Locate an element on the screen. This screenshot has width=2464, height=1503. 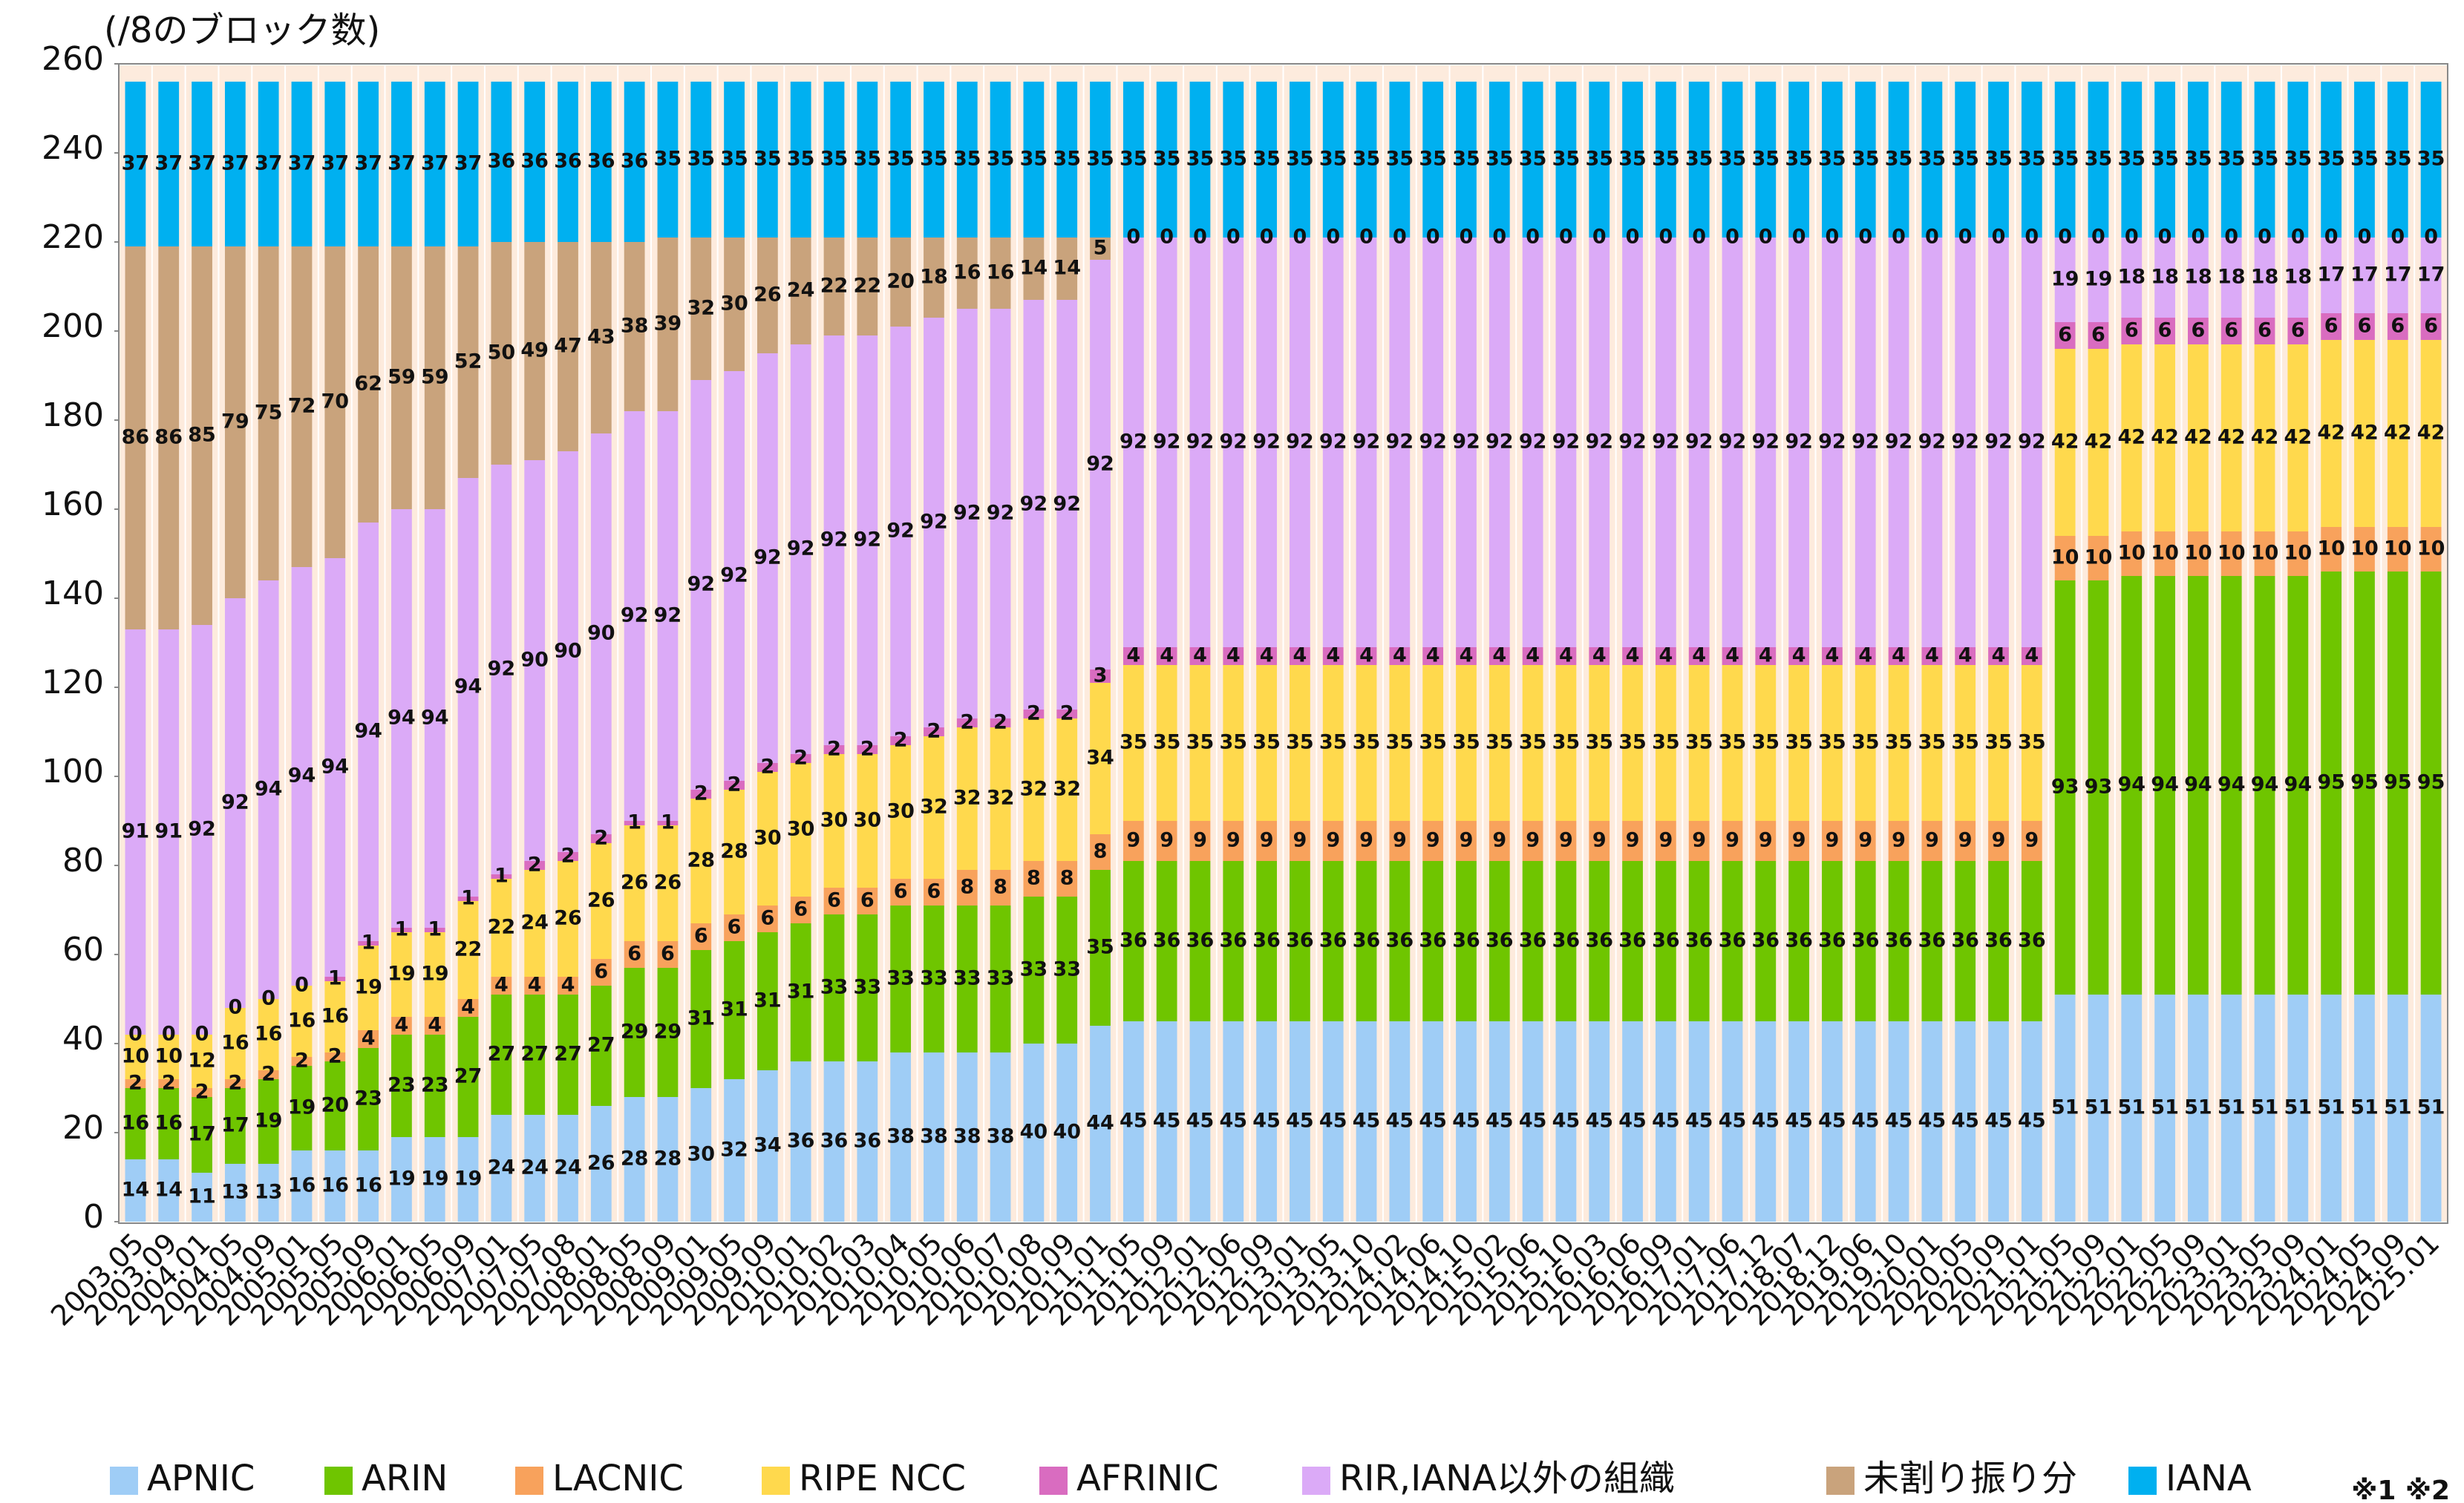
value-label: 14 is located at coordinates (136, 1190).